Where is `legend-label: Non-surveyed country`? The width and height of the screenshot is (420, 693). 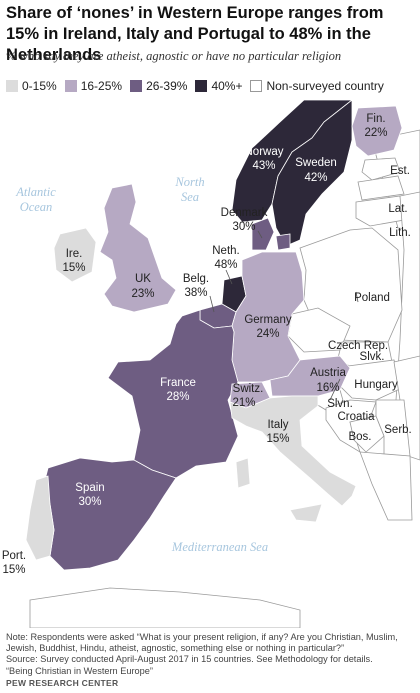
legend-label: Non-surveyed country is located at coordinates (325, 86).